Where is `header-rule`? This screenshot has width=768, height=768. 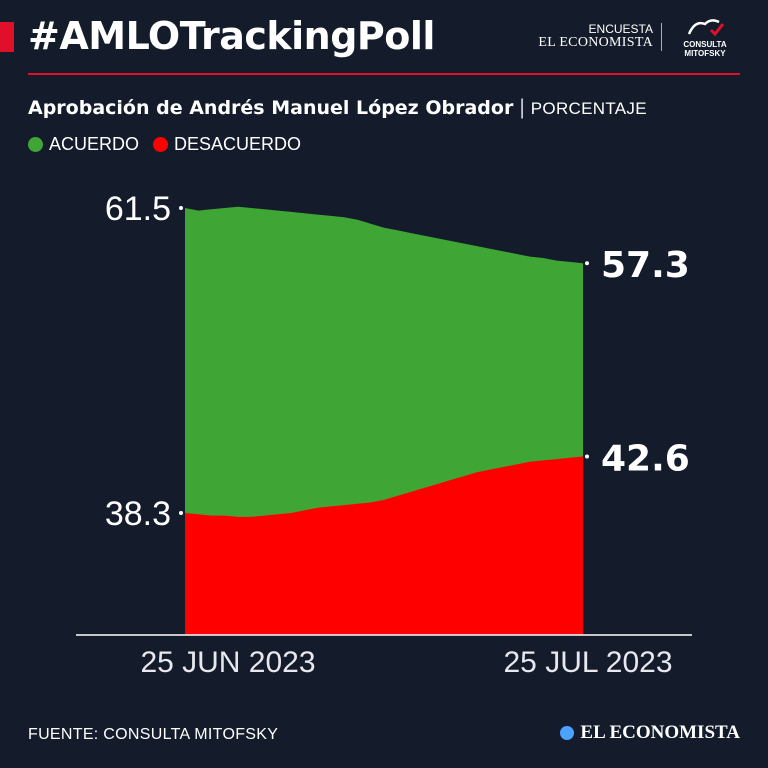 header-rule is located at coordinates (384, 74).